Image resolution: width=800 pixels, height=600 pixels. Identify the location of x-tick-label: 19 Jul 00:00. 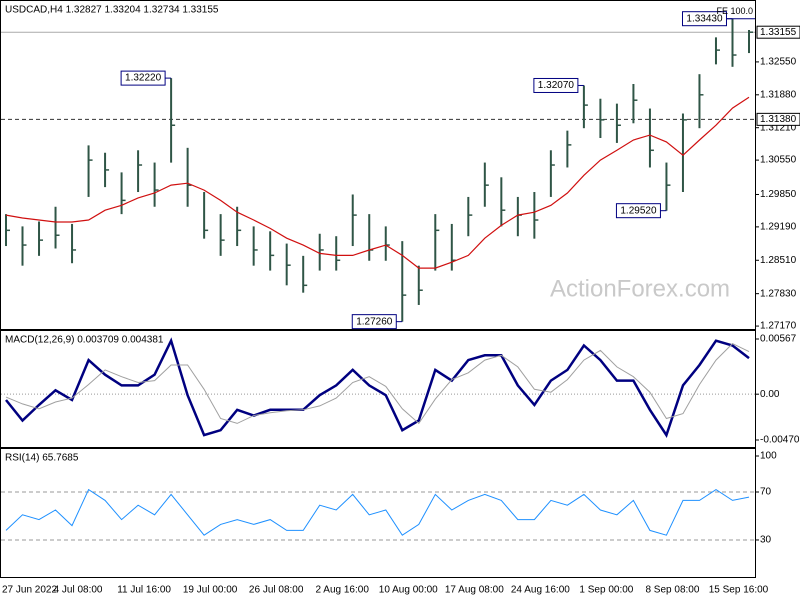
(210, 590).